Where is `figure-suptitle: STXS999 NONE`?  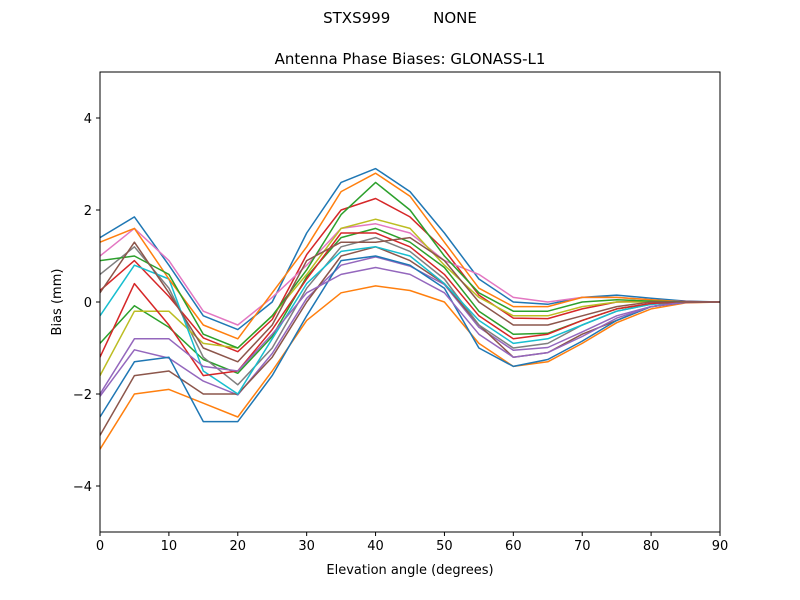
figure-suptitle: STXS999 NONE is located at coordinates (400, 18).